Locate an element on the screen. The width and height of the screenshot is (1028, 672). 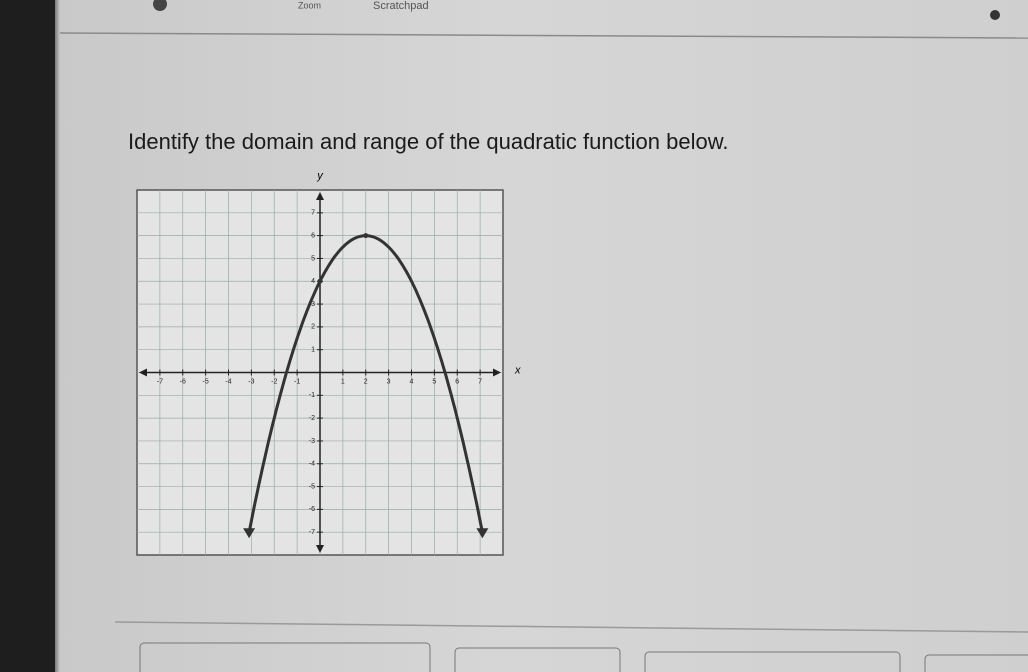
x-tick-label: 1 is located at coordinates (343, 381).